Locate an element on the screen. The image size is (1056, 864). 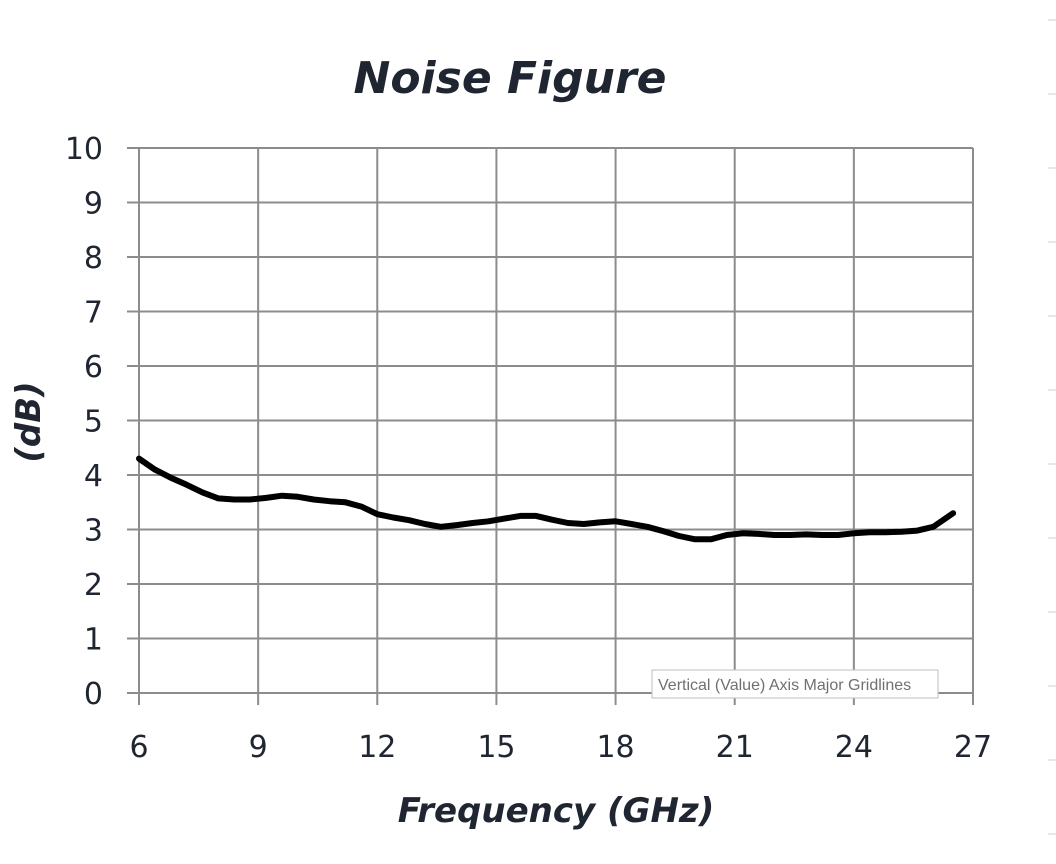
y-tick-label: 4 is located at coordinates (93, 476).